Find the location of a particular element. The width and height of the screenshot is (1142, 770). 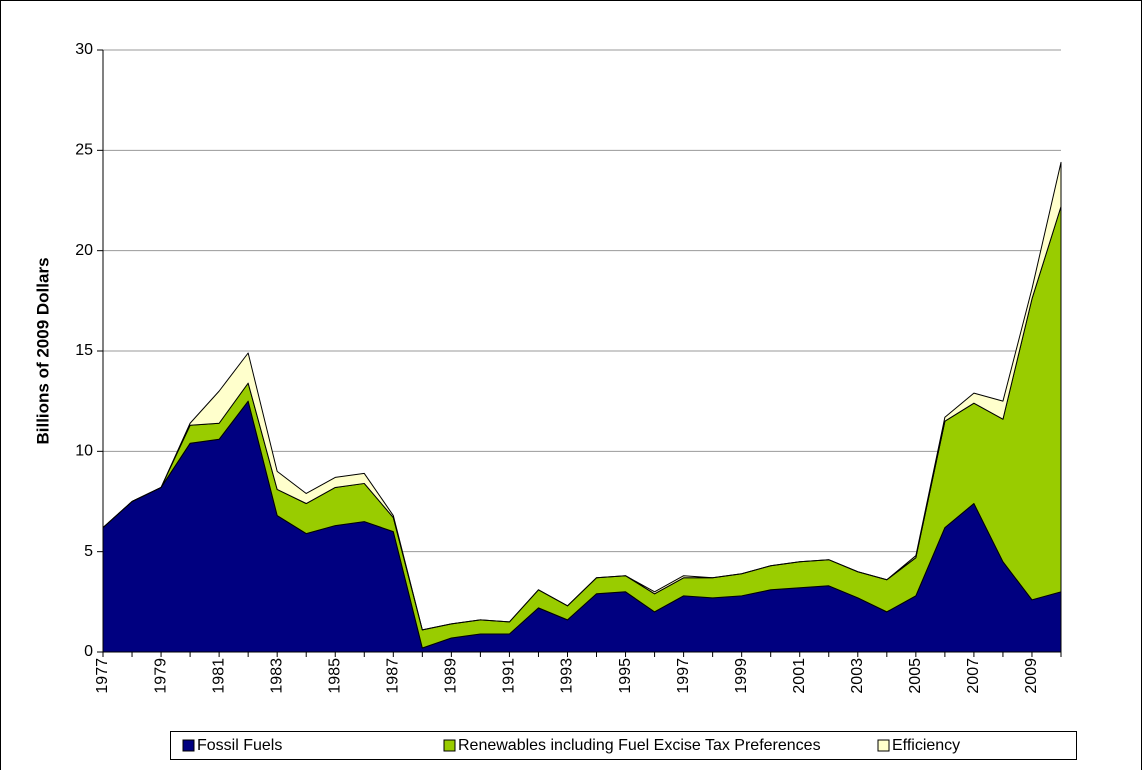

x-tick-label: 1993 is located at coordinates (567, 676).